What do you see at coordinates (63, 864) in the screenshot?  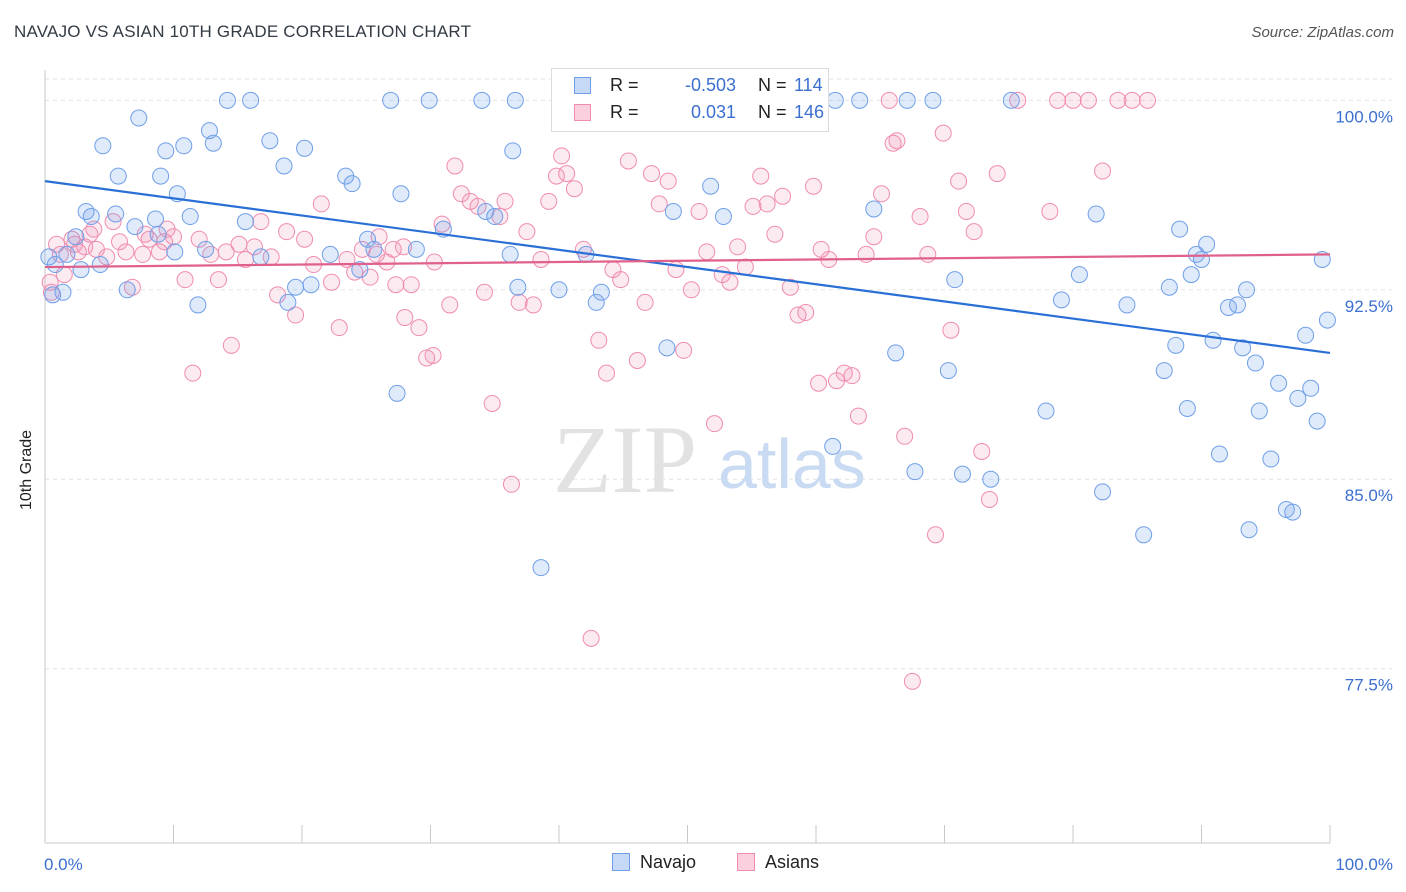 I see `x-tick-label-start: 0.0%` at bounding box center [63, 864].